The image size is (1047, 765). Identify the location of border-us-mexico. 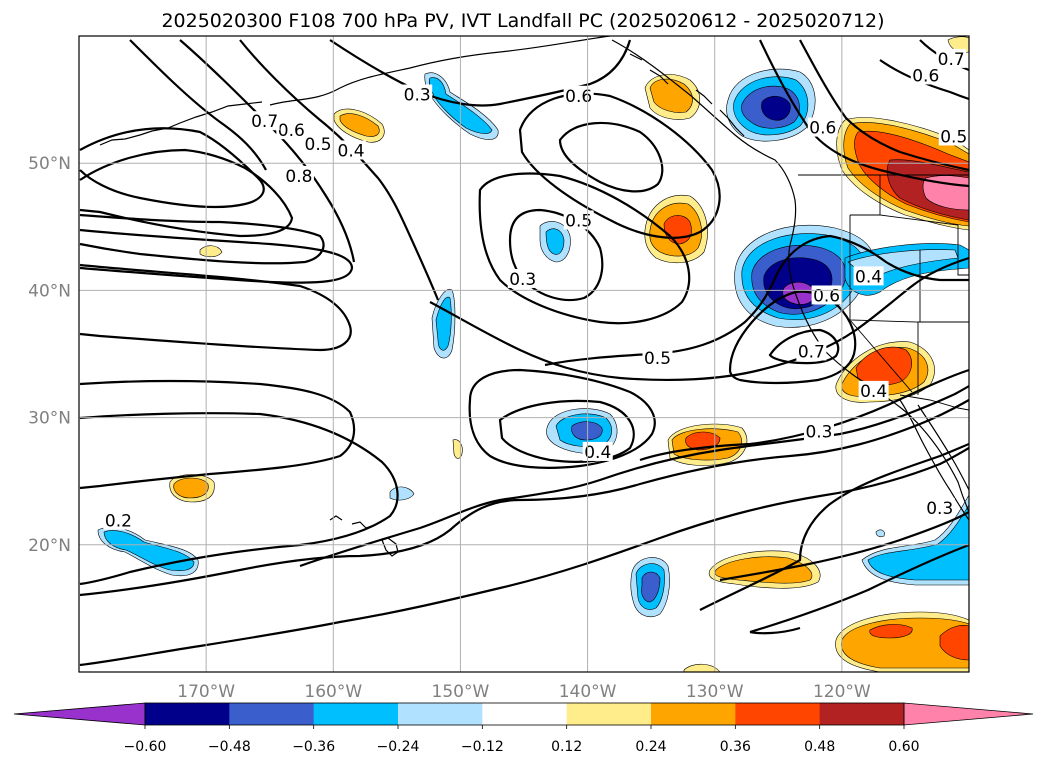
(934, 402).